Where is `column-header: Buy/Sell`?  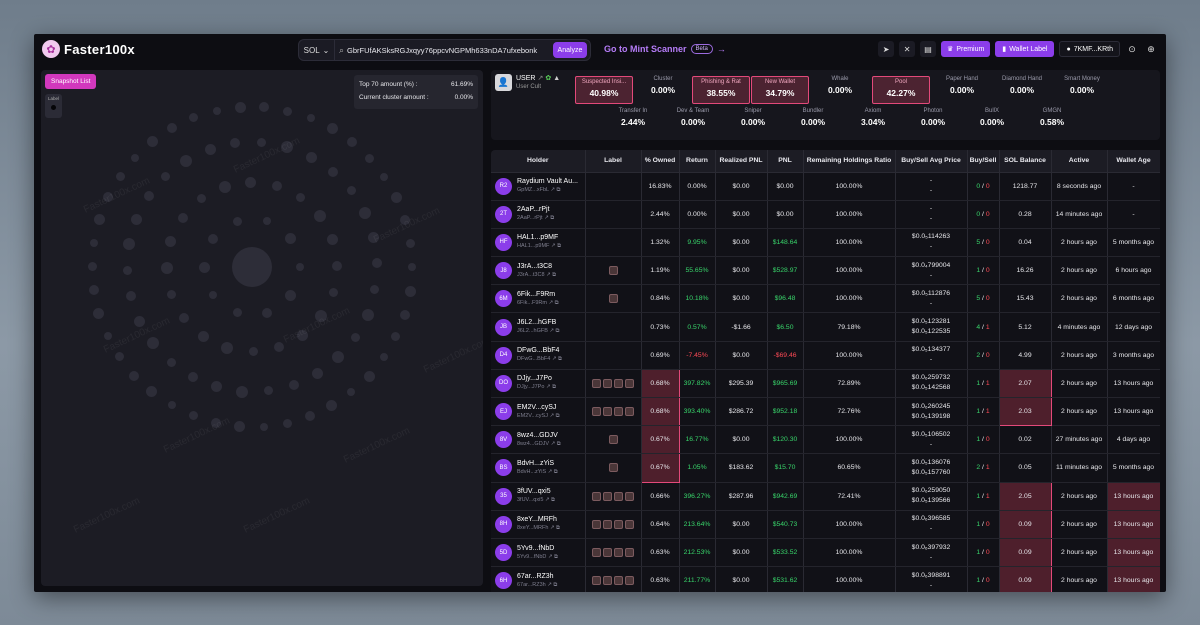 column-header: Buy/Sell is located at coordinates (983, 161).